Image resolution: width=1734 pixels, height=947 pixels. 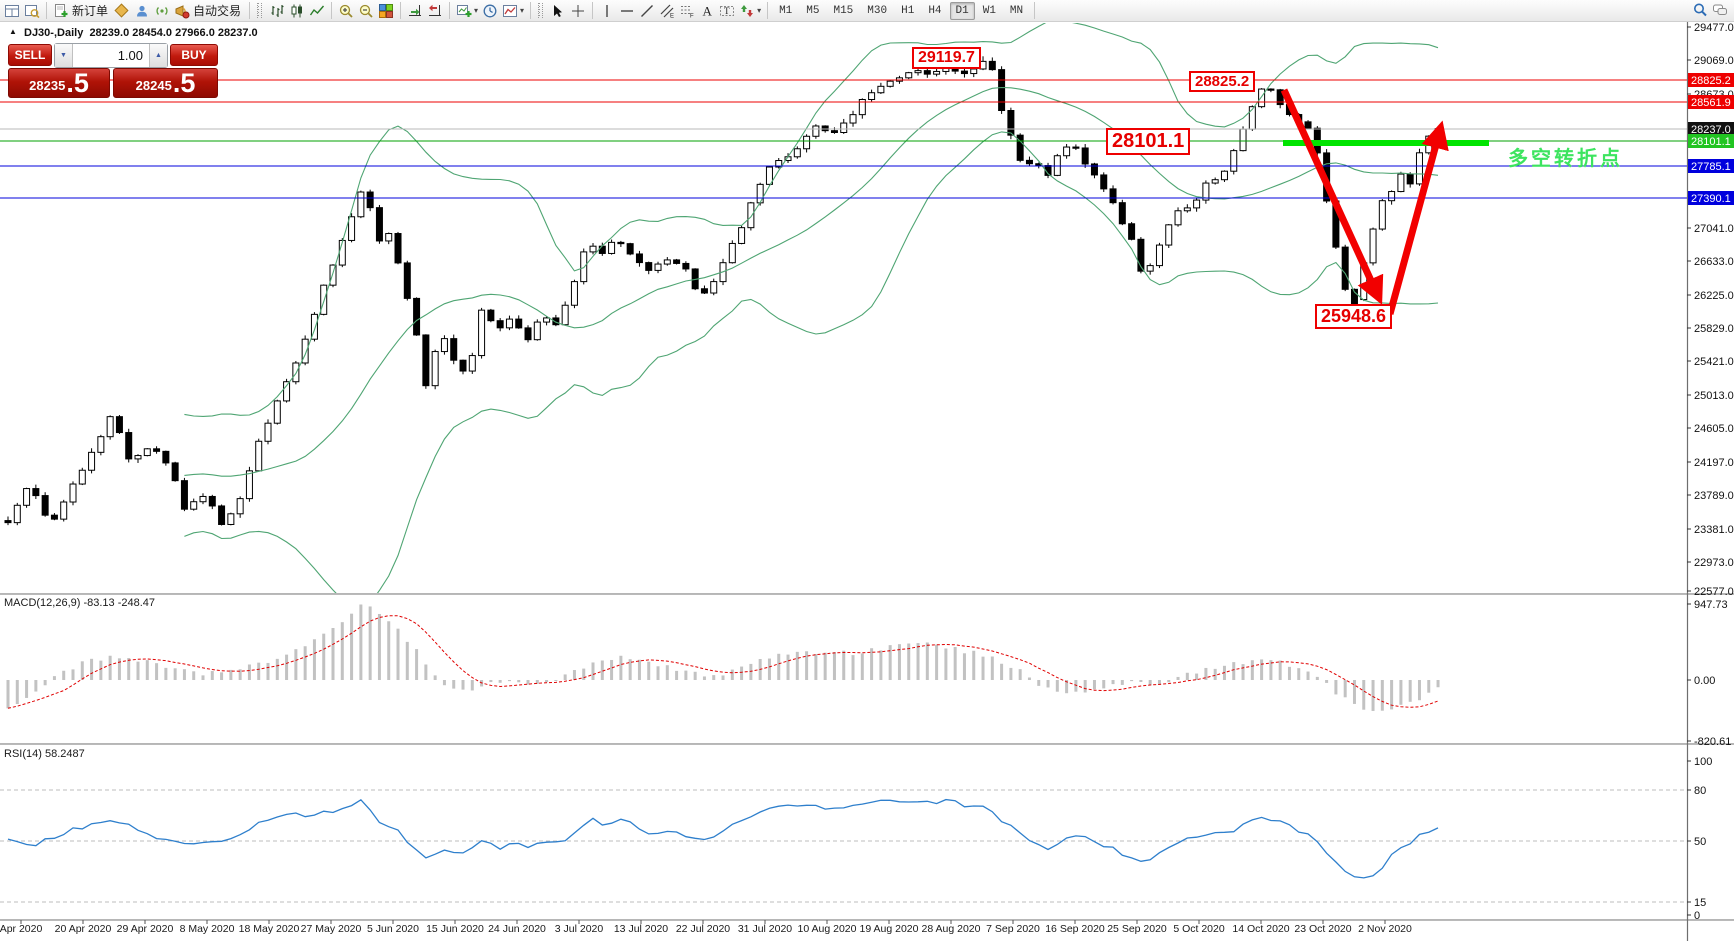 I want to click on annotation-resistance-price: 28825.2, so click(x=1222, y=81).